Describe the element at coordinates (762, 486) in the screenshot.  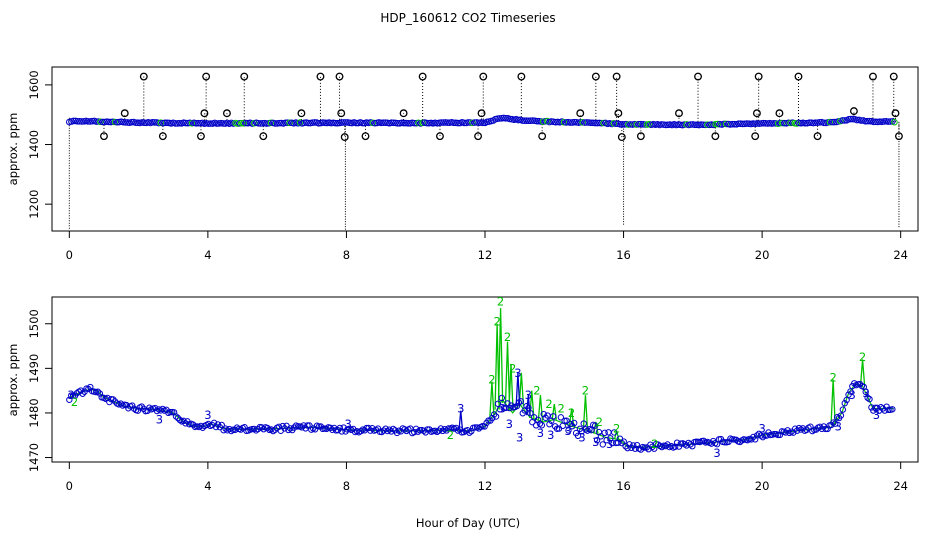
I see `bottom-x-tick-label: 20` at that location.